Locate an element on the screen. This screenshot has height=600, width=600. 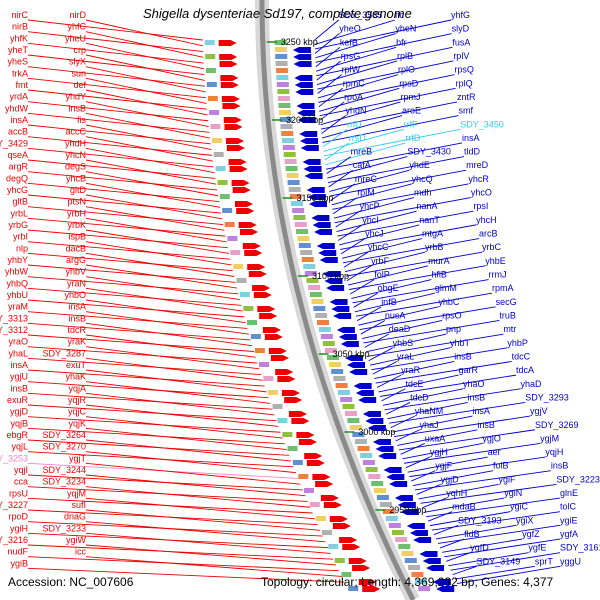
right-gene-label: ygjF is located at coordinates (444, 466).